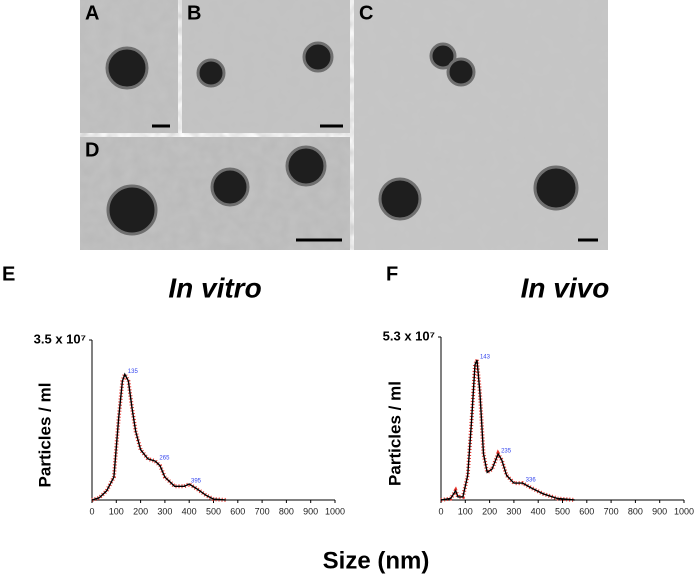 The image size is (700, 582). Describe the element at coordinates (485, 358) in the screenshot. I see `peak-label: 143` at that location.